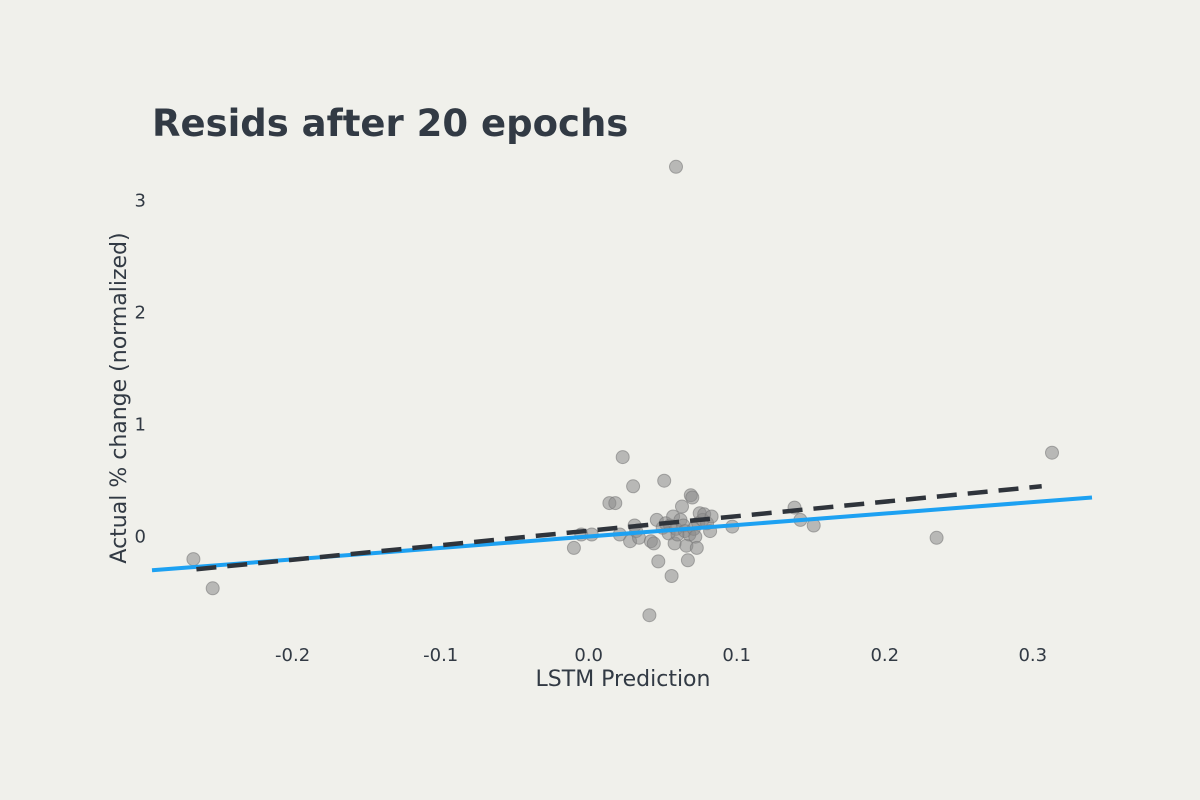 This screenshot has height=800, width=1200. What do you see at coordinates (390, 123) in the screenshot?
I see `chart-title: Resids after 20 epochs` at bounding box center [390, 123].